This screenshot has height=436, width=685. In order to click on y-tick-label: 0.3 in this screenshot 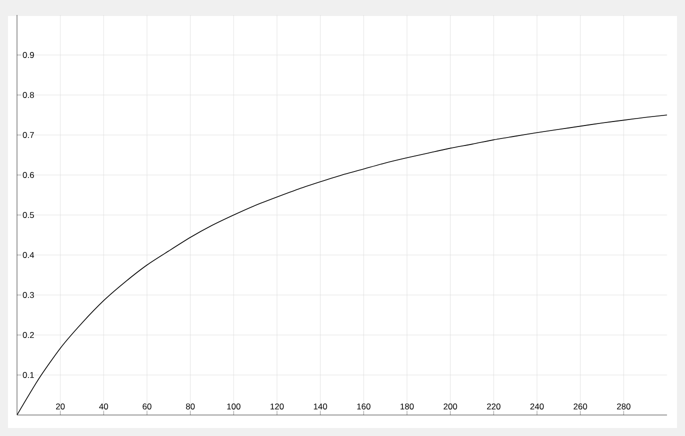, I will do `click(28, 295)`.